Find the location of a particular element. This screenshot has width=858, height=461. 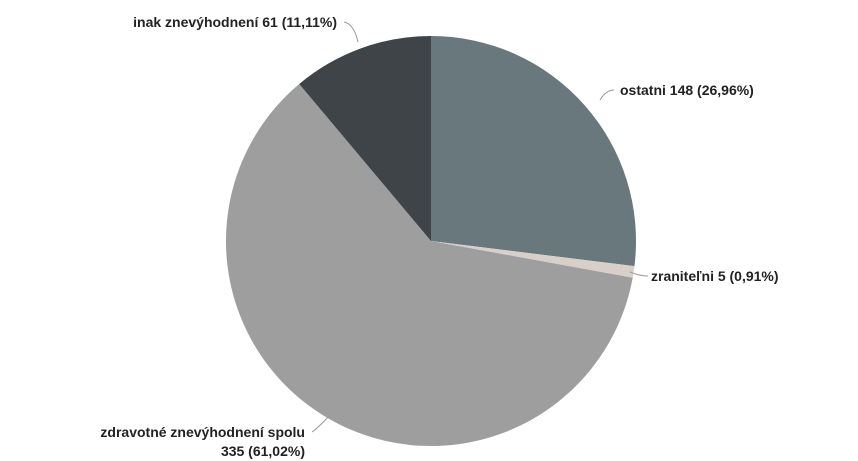

slice-ostatni is located at coordinates (533, 151).